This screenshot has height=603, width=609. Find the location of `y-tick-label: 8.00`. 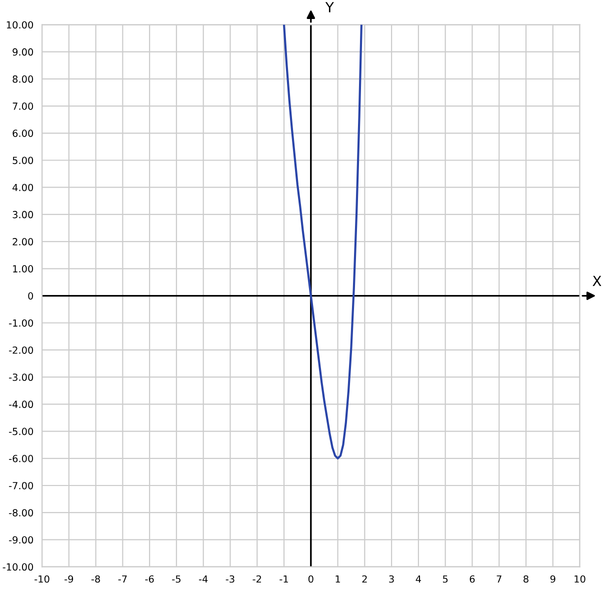

y-tick-label: 8.00 is located at coordinates (23, 79).